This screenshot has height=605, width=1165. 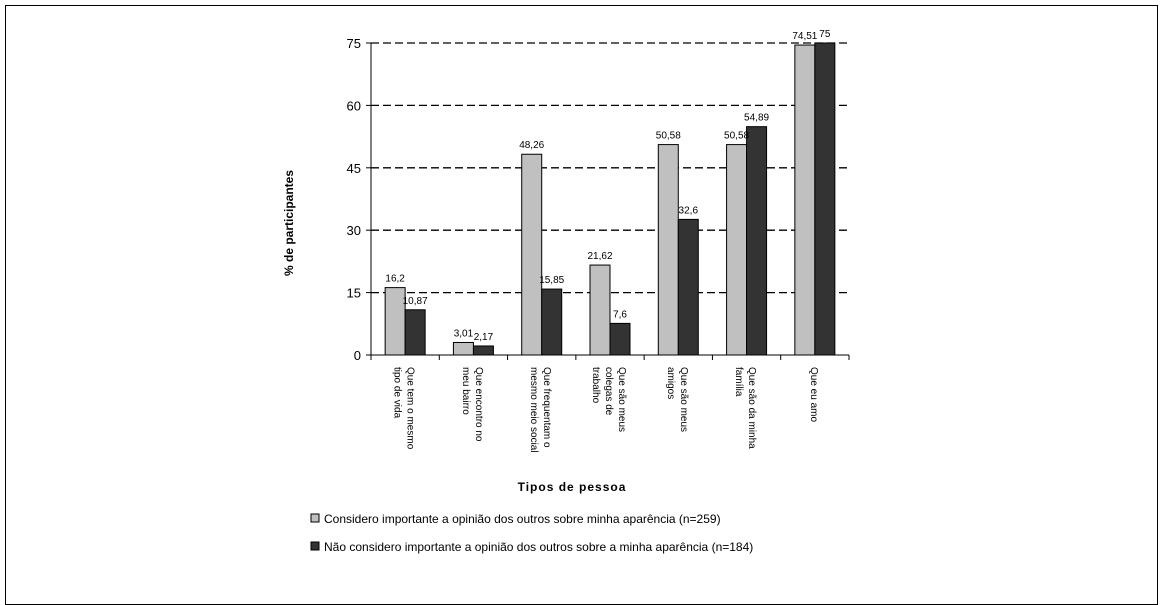 I want to click on data-label: 48,26, so click(x=531, y=145).